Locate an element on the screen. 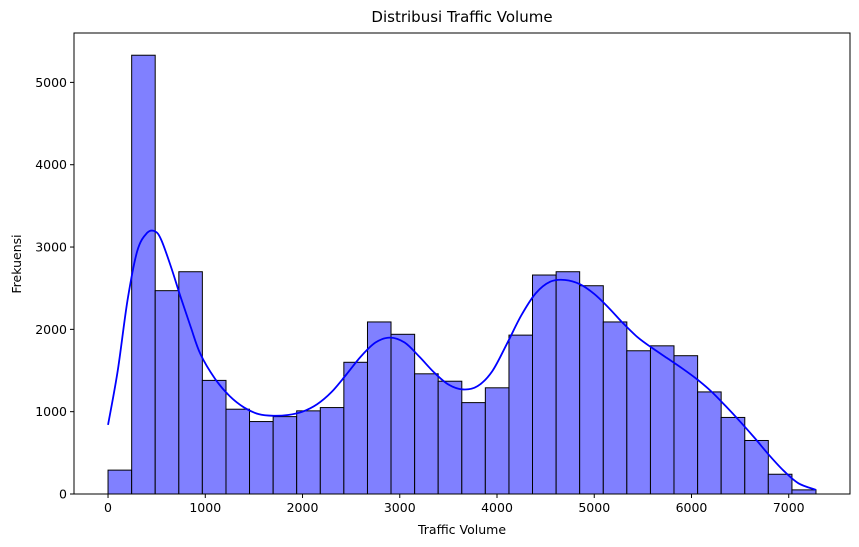  y-tick-label: 2000 is located at coordinates (51, 329).